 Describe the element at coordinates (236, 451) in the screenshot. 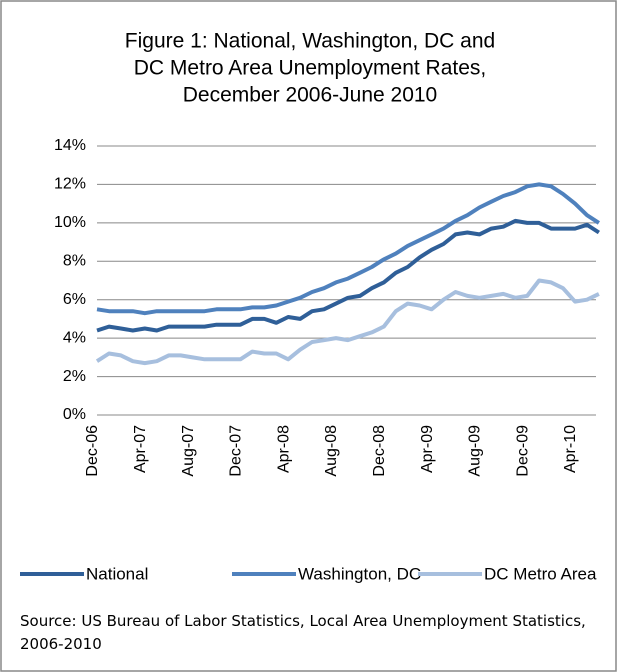

I see `x-tick-label: Dec-07` at that location.